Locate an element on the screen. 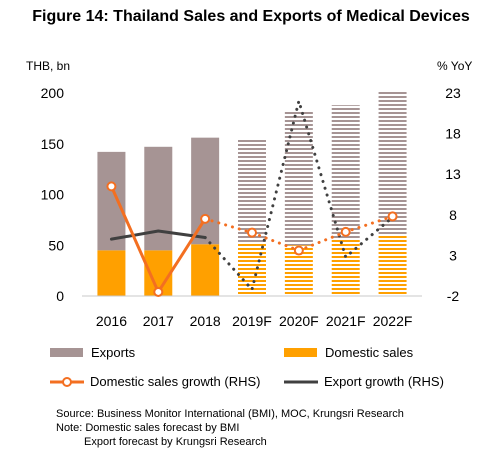 Image resolution: width=502 pixels, height=462 pixels. legend-item-domestic: Domestic sales is located at coordinates (348, 352).